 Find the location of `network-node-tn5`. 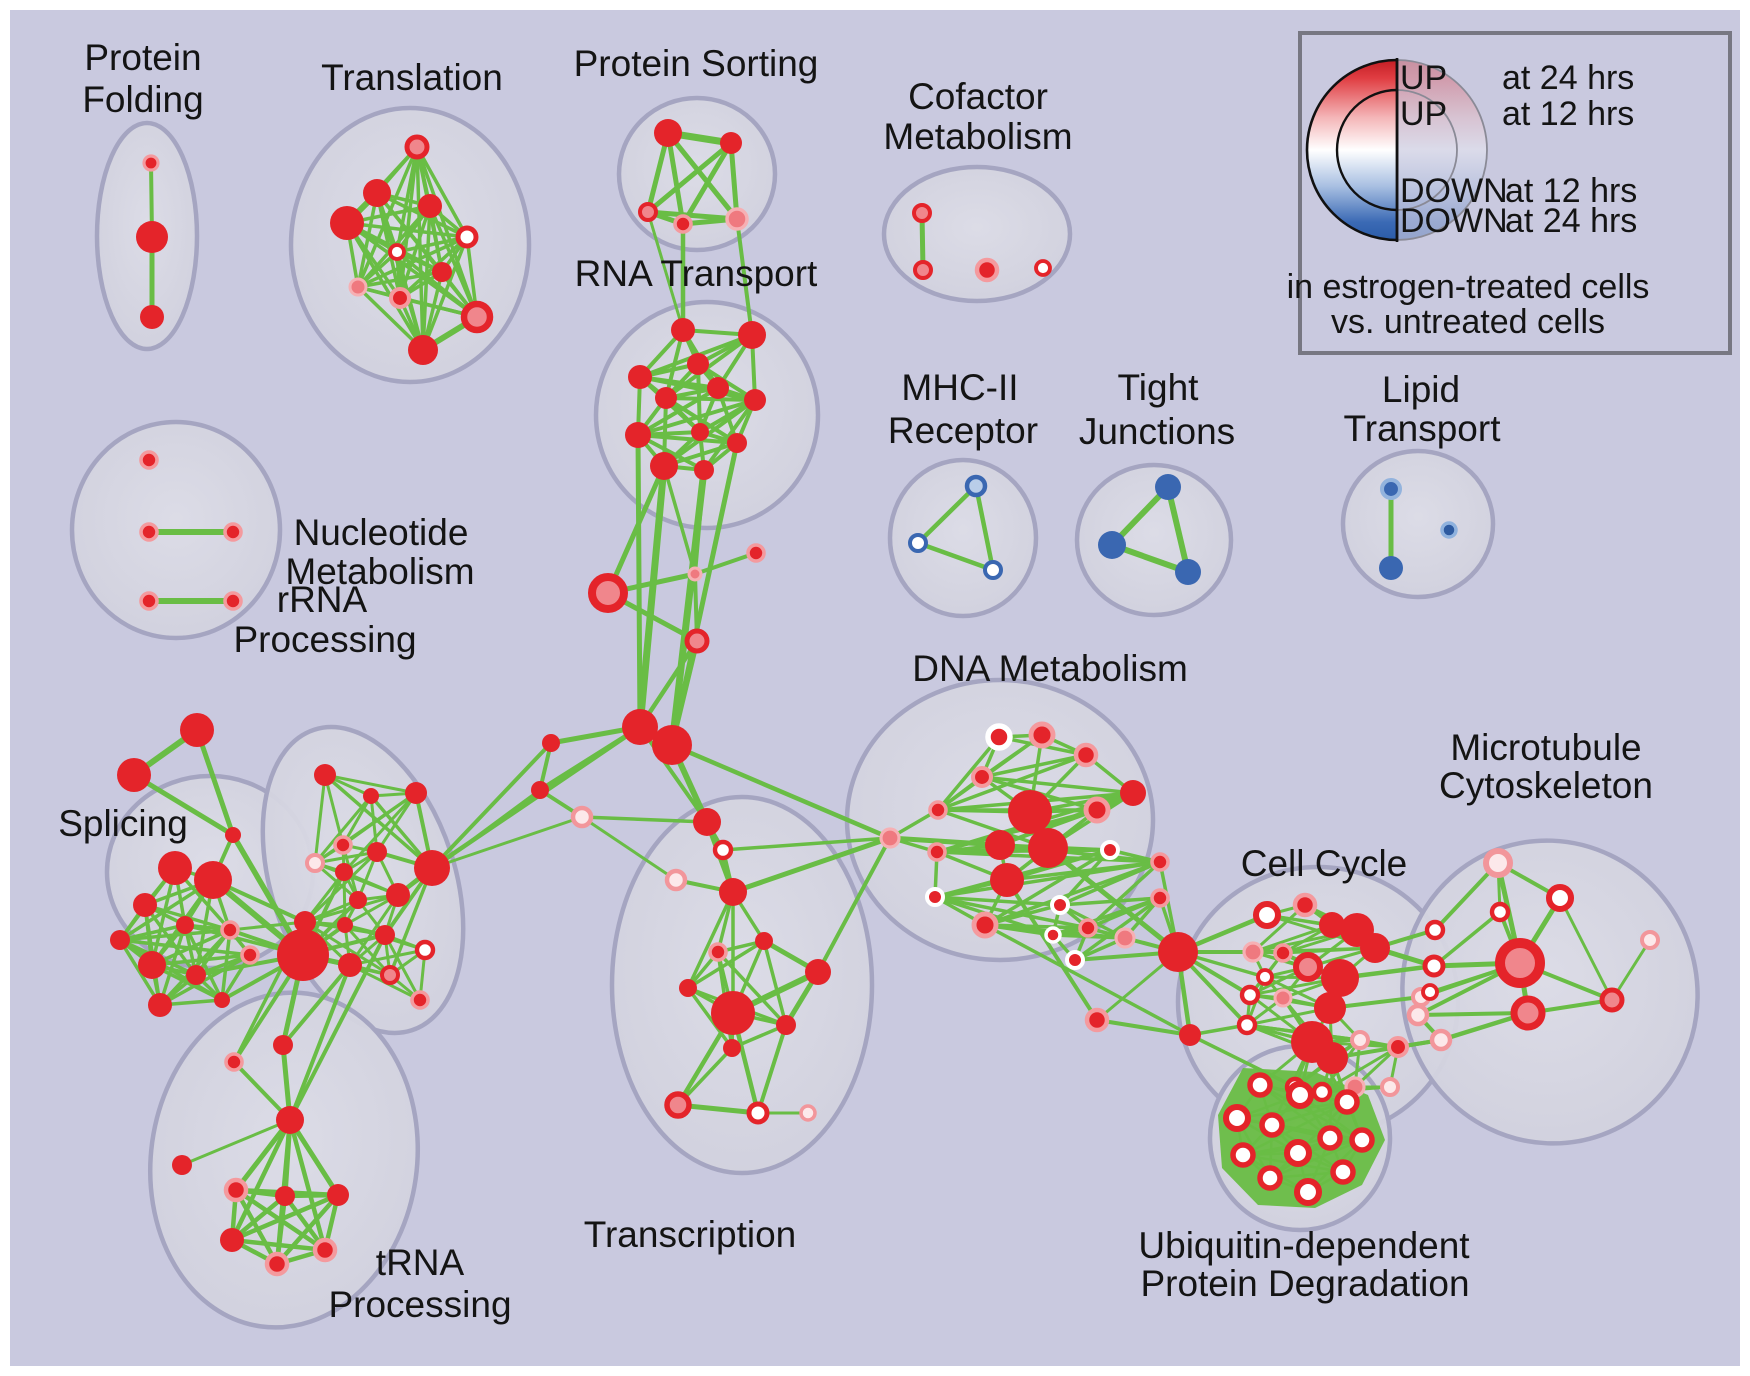

network-node-tn5 is located at coordinates (338, 1195).